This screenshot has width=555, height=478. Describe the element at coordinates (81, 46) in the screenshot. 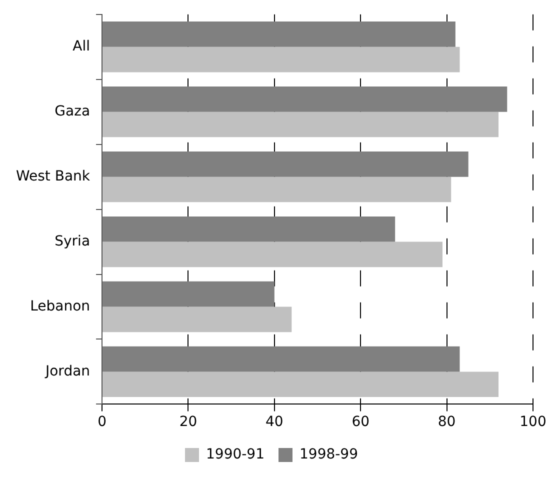

I see `y-tick-label: All` at that location.